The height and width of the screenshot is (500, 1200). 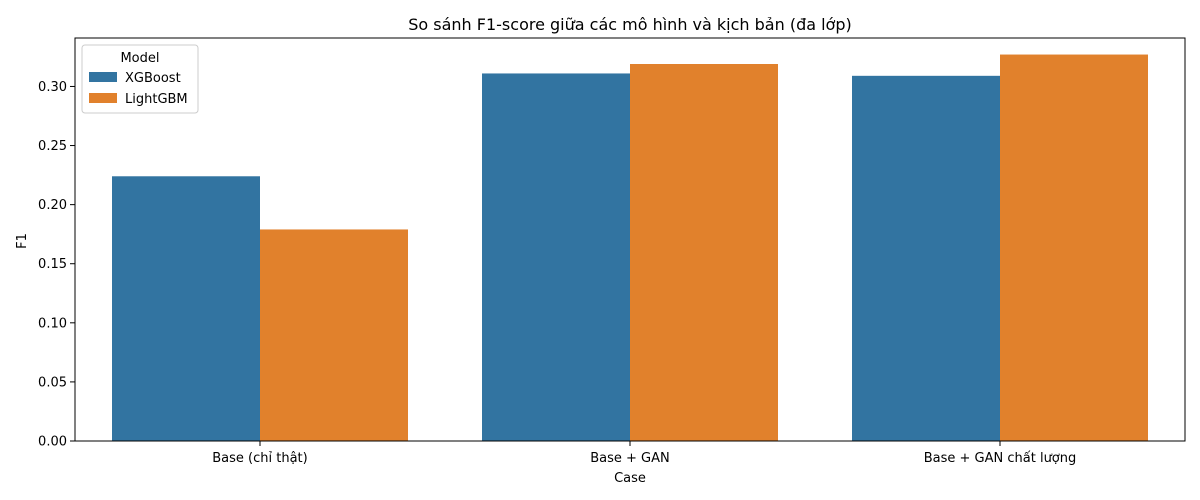 What do you see at coordinates (630, 458) in the screenshot?
I see `x-tick-label: Base + GAN` at bounding box center [630, 458].